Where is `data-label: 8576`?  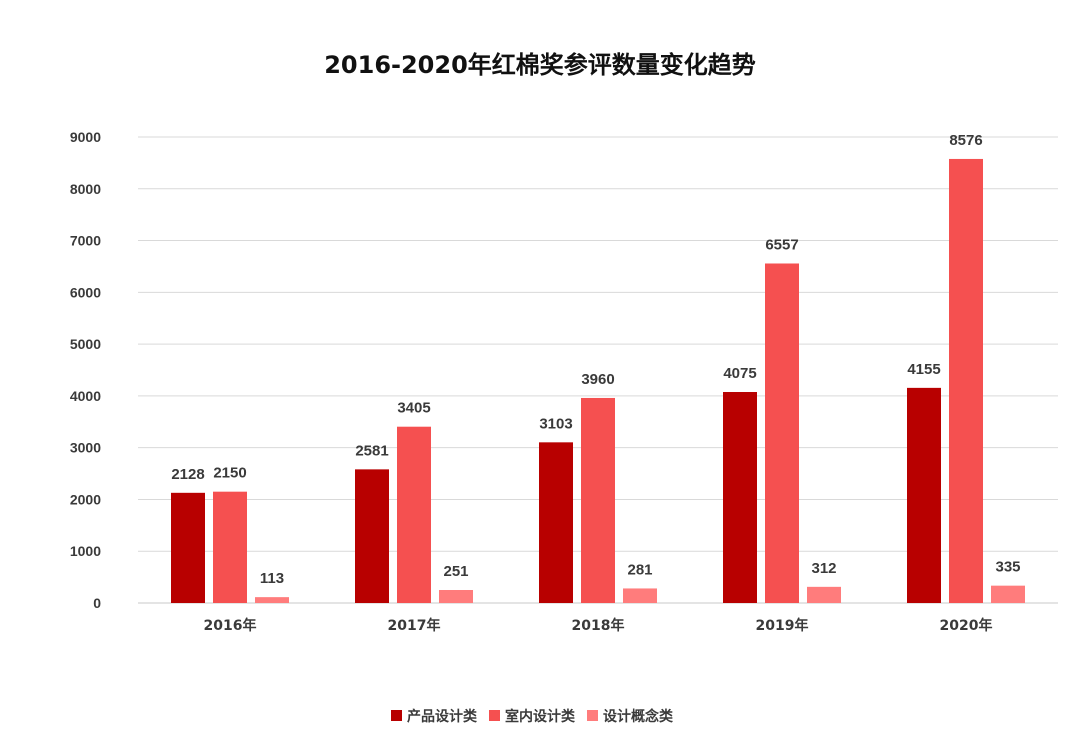 data-label: 8576 is located at coordinates (965, 140).